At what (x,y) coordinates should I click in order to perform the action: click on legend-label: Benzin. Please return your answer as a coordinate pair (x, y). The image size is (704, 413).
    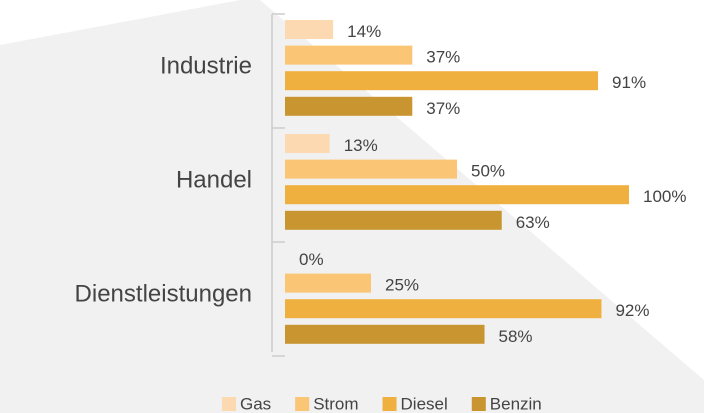
    Looking at the image, I should click on (516, 403).